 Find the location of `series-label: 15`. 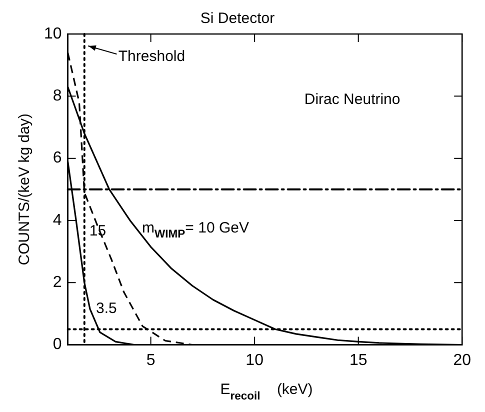

series-label: 15 is located at coordinates (97, 231).